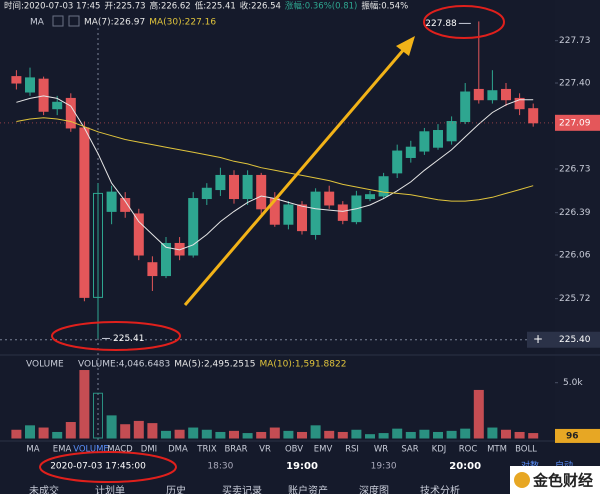 The height and width of the screenshot is (494, 600). What do you see at coordinates (352, 450) in the screenshot?
I see `indicator-tab: RSI` at bounding box center [352, 450].